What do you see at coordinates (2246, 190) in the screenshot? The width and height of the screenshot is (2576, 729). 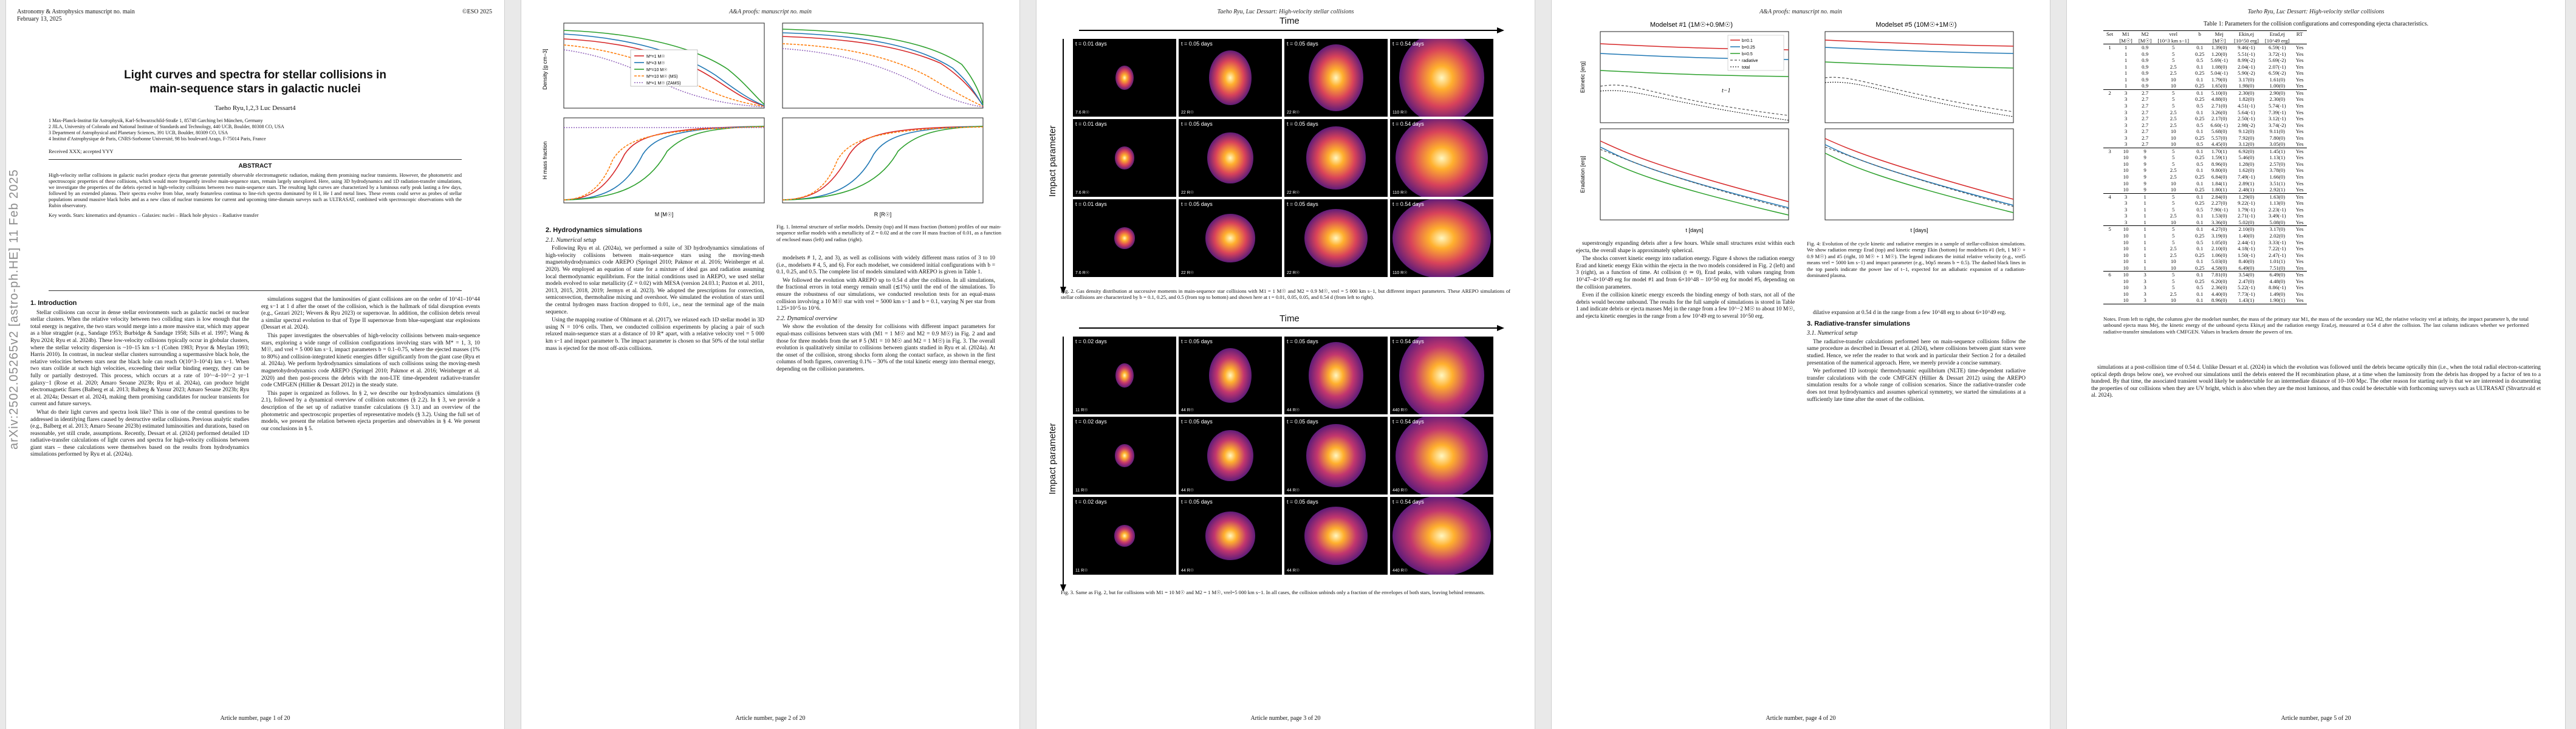 I see `table-cell: 2.48(1)` at bounding box center [2246, 190].